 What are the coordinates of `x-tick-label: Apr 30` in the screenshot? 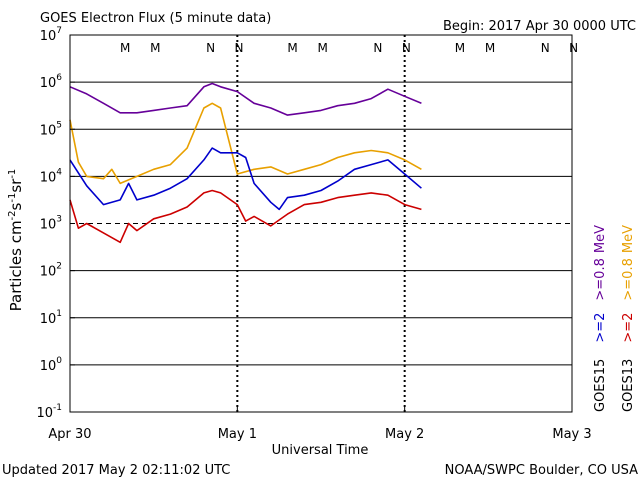 It's located at (69, 434).